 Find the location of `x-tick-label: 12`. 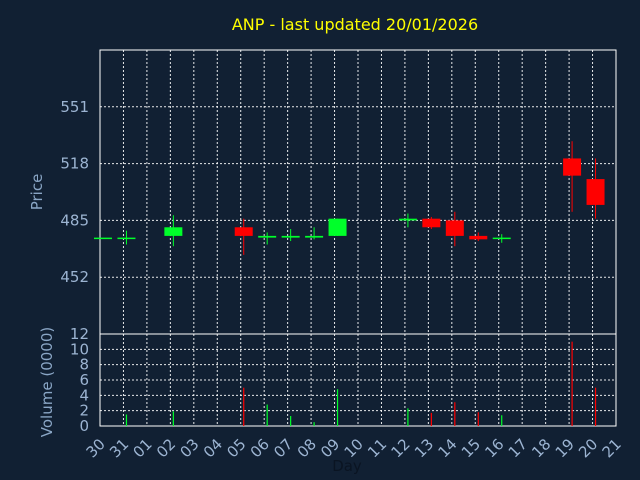

x-tick-label: 12 is located at coordinates (401, 448).